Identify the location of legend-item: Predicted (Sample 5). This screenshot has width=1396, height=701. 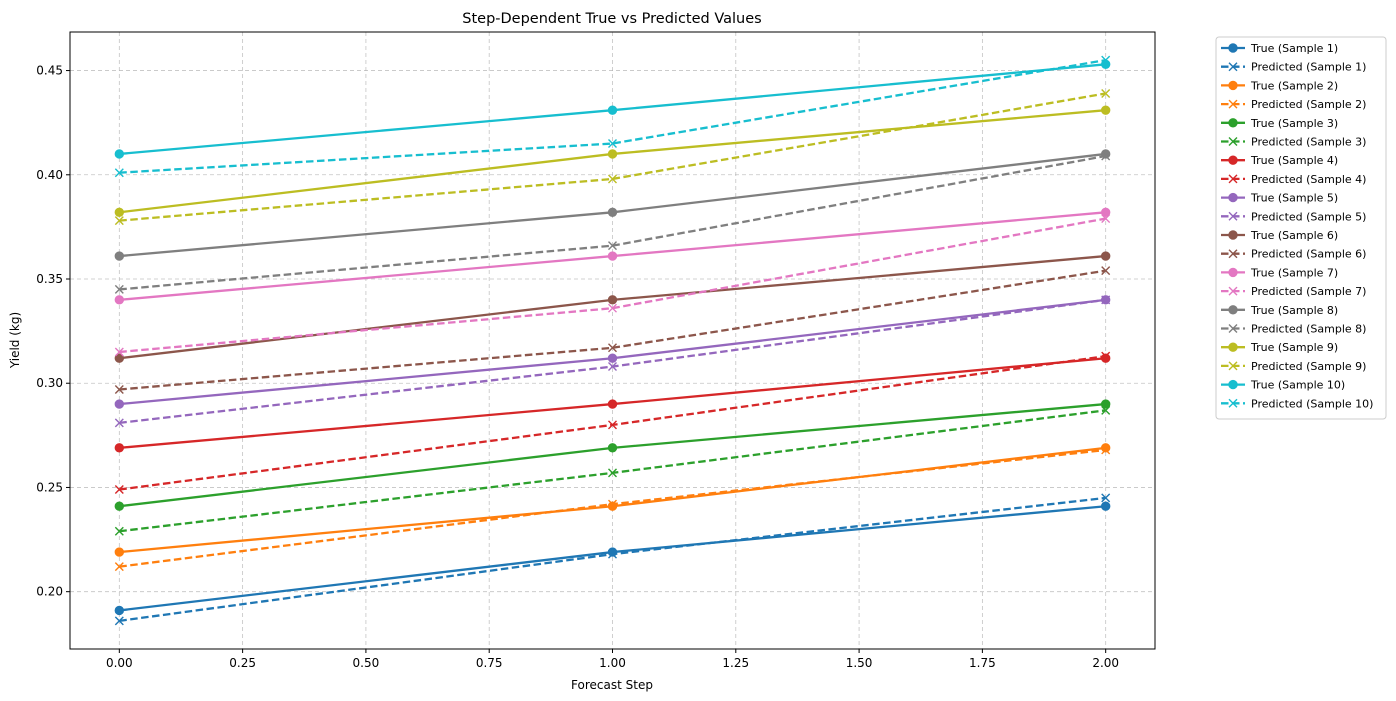
(1293, 216).